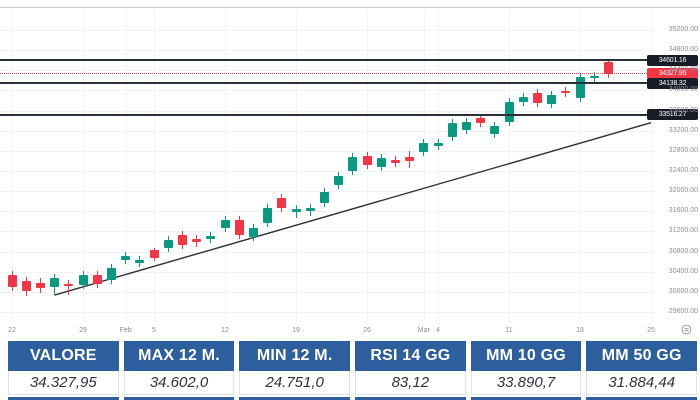 The width and height of the screenshot is (700, 400). I want to click on level-price-tag: 34138.32, so click(672, 83).